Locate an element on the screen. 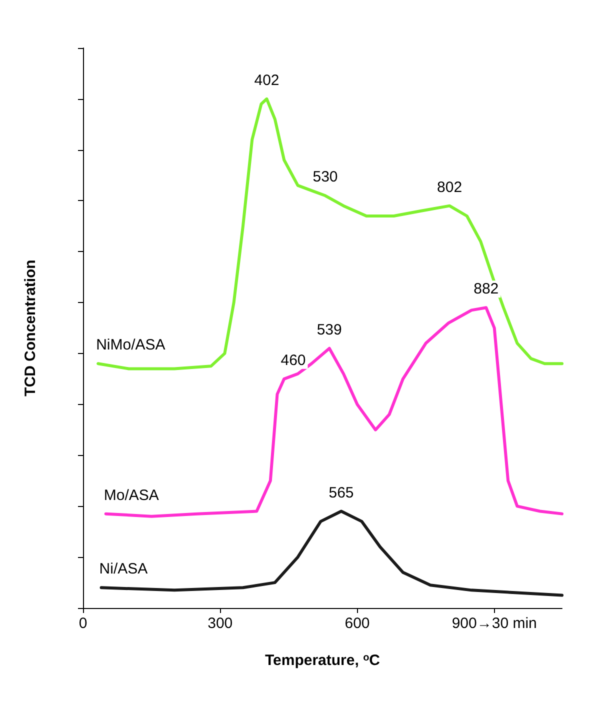  x-tick-label: 900→30 min is located at coordinates (494, 623).